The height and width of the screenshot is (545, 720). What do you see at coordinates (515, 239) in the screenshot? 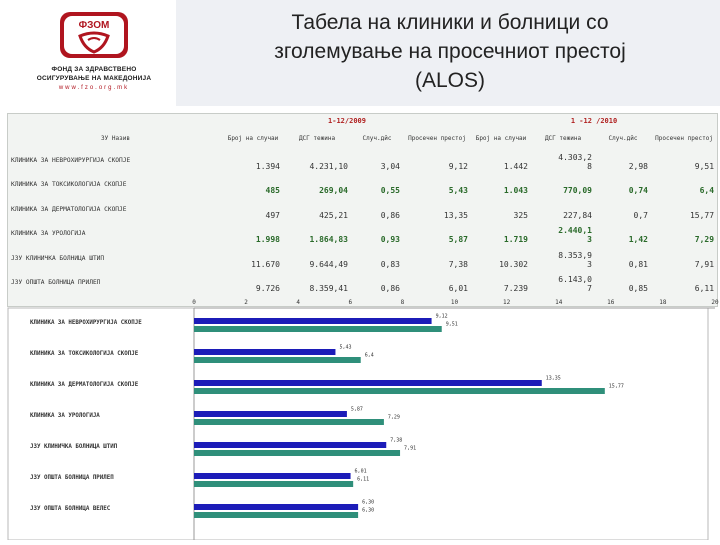
I see `table-cell: 1.719` at bounding box center [515, 239].